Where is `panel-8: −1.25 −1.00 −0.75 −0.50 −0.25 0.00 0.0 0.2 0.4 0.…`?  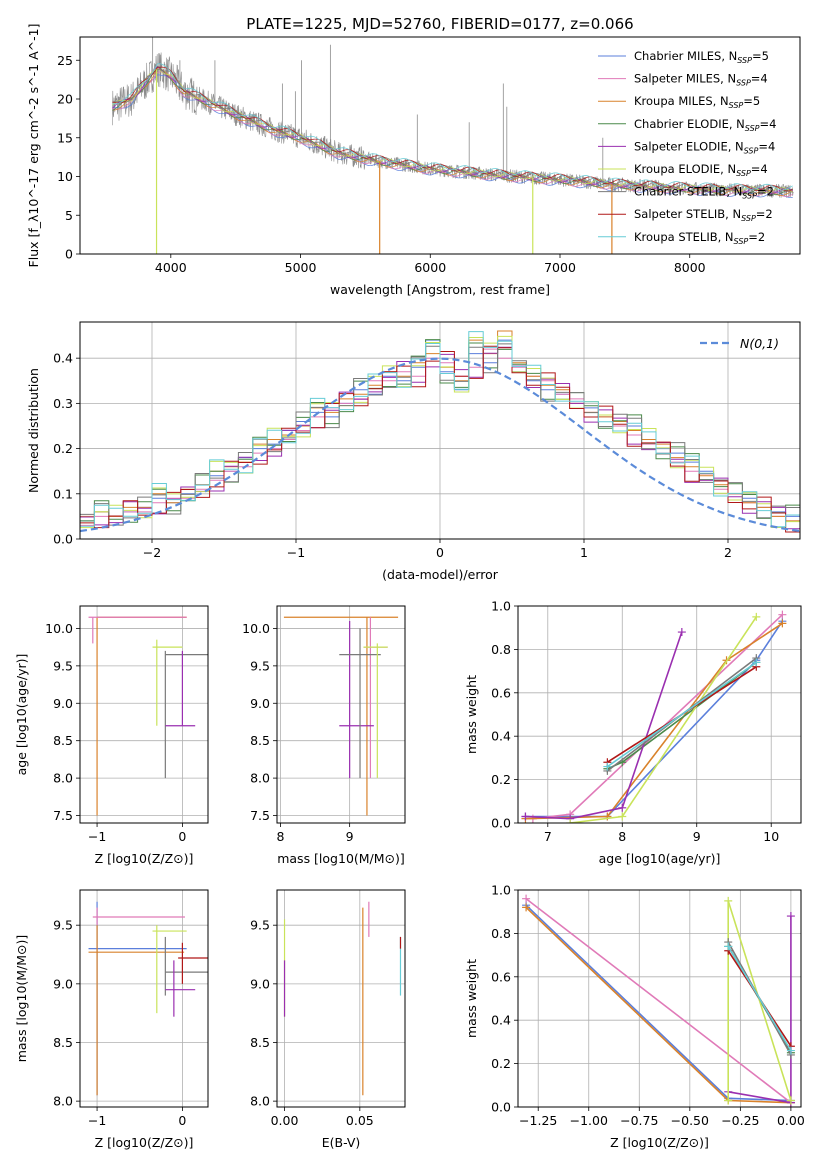 panel-8: −1.25 −1.00 −0.75 −0.50 −0.25 0.00 0.0 0.2 0.4 0.… is located at coordinates (634, 1017).